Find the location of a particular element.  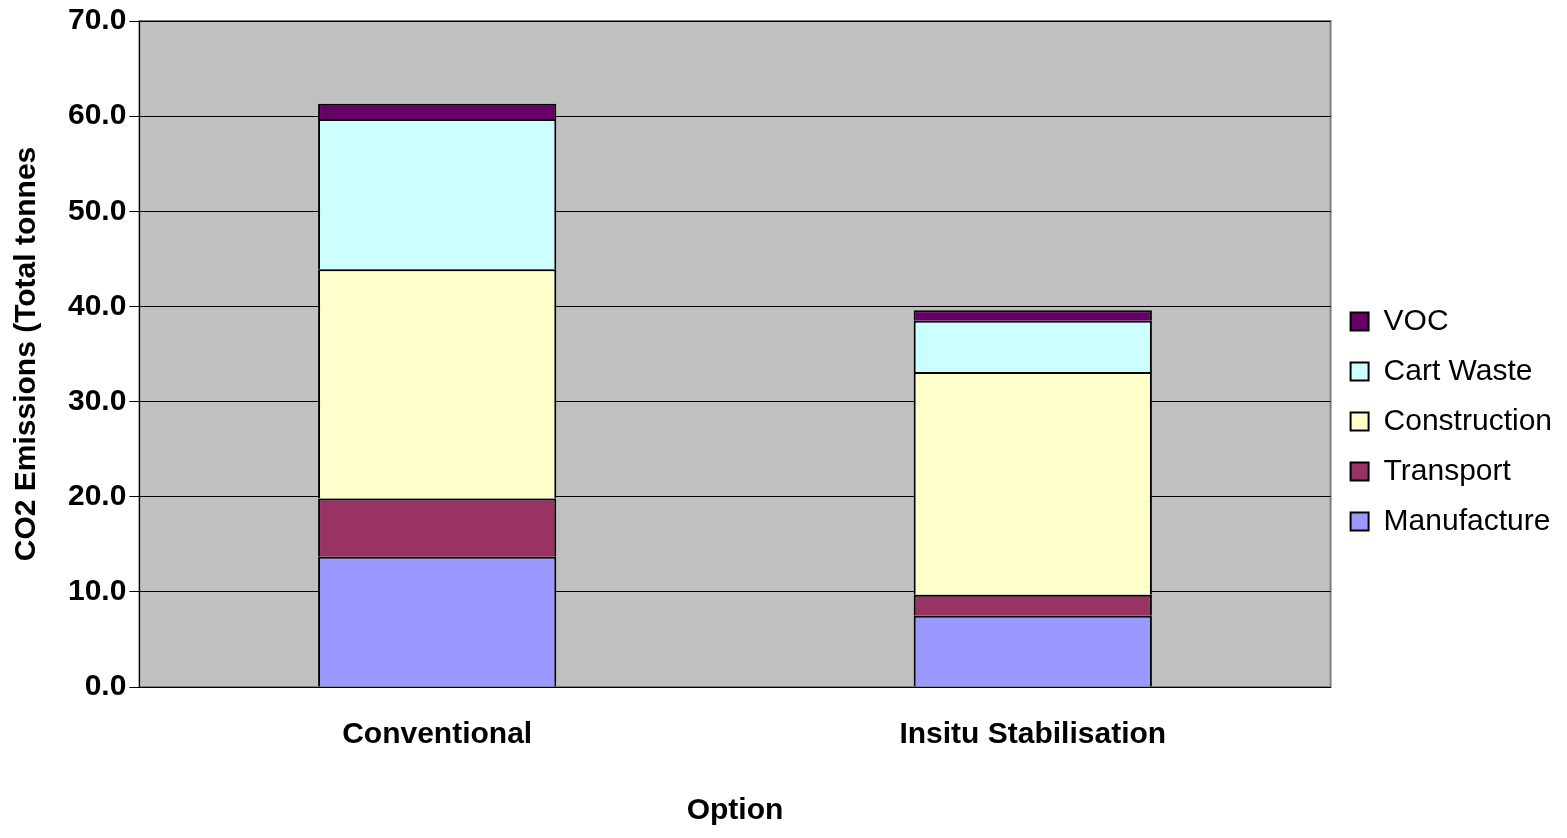

y-axis-title: CO2 Emissions (Total tonnes is located at coordinates (25, 354).